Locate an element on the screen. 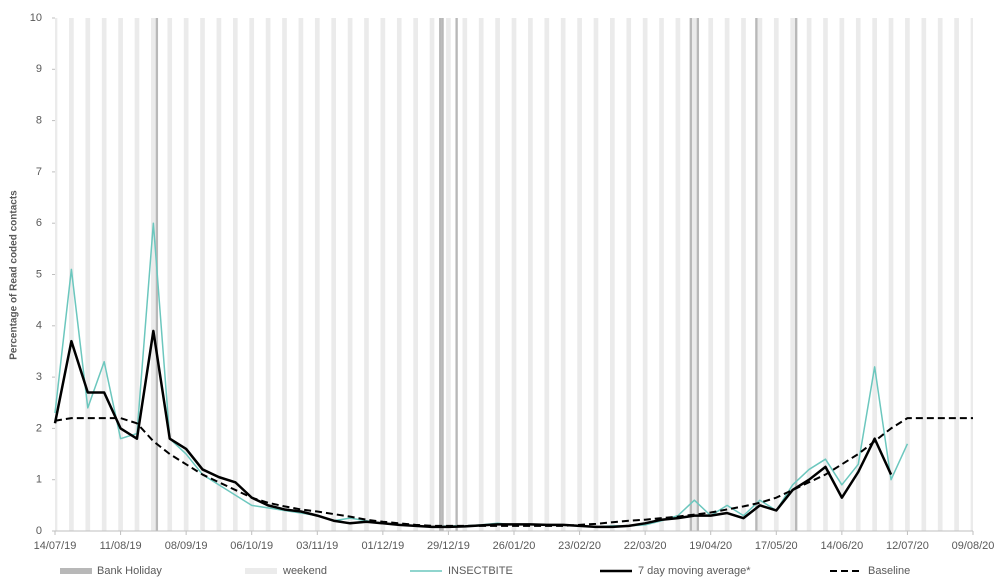  x-tick-label: 17/05/20 is located at coordinates (776, 546).